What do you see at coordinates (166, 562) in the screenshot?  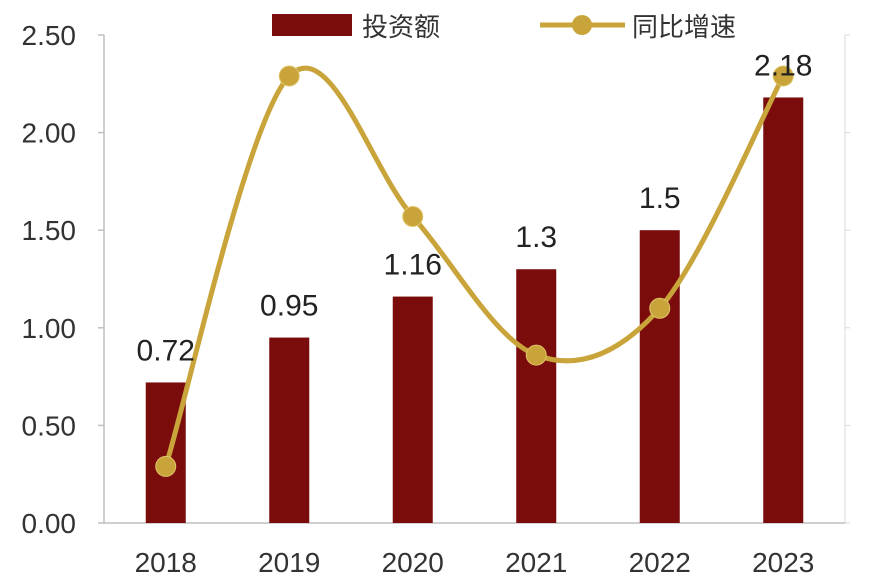 I see `x-tick-label: 2018` at bounding box center [166, 562].